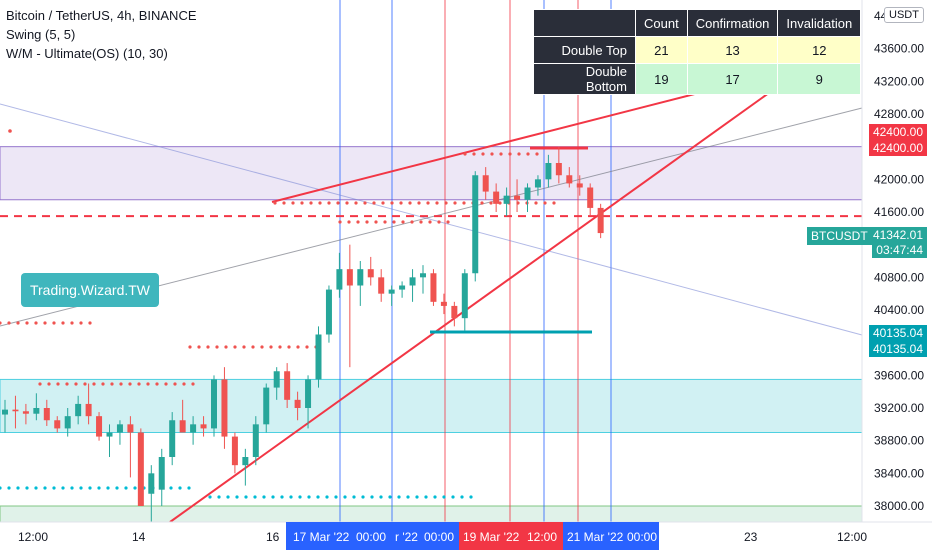 This screenshot has width=932, height=550. I want to click on x-tick-label: 00:00, so click(642, 537).